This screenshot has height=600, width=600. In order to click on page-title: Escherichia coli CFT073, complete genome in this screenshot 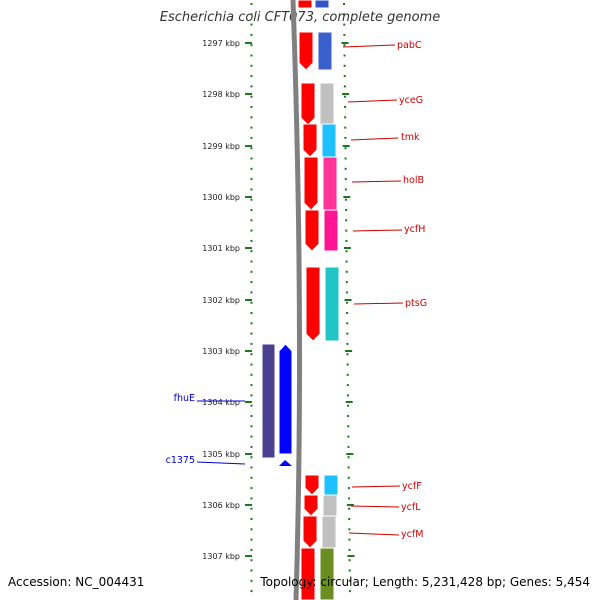, I will do `click(300, 17)`.